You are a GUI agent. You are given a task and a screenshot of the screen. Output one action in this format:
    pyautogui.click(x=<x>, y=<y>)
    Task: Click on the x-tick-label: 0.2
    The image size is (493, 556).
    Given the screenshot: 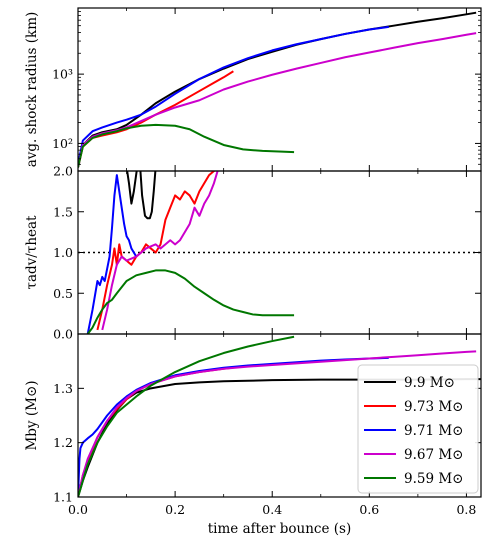 What is the action you would take?
    pyautogui.click(x=175, y=509)
    